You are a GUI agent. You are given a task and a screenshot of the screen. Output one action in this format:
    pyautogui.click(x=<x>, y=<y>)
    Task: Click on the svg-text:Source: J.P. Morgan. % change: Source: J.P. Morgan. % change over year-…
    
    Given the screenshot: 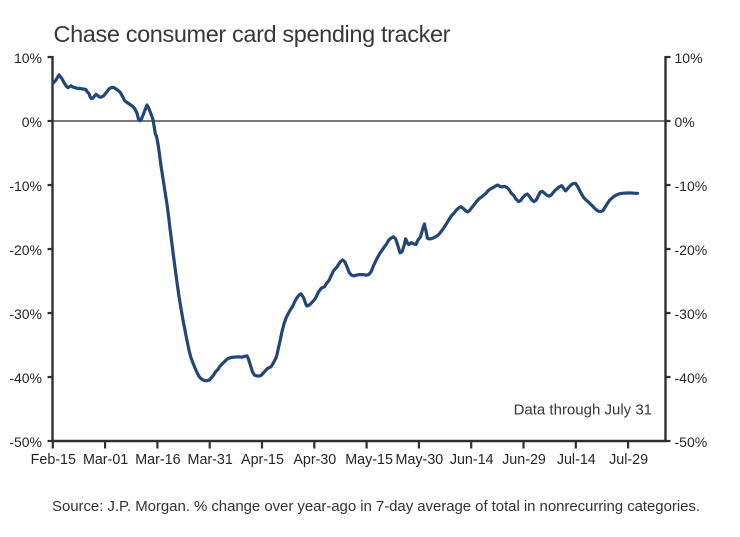 What is the action you would take?
    pyautogui.click(x=376, y=506)
    